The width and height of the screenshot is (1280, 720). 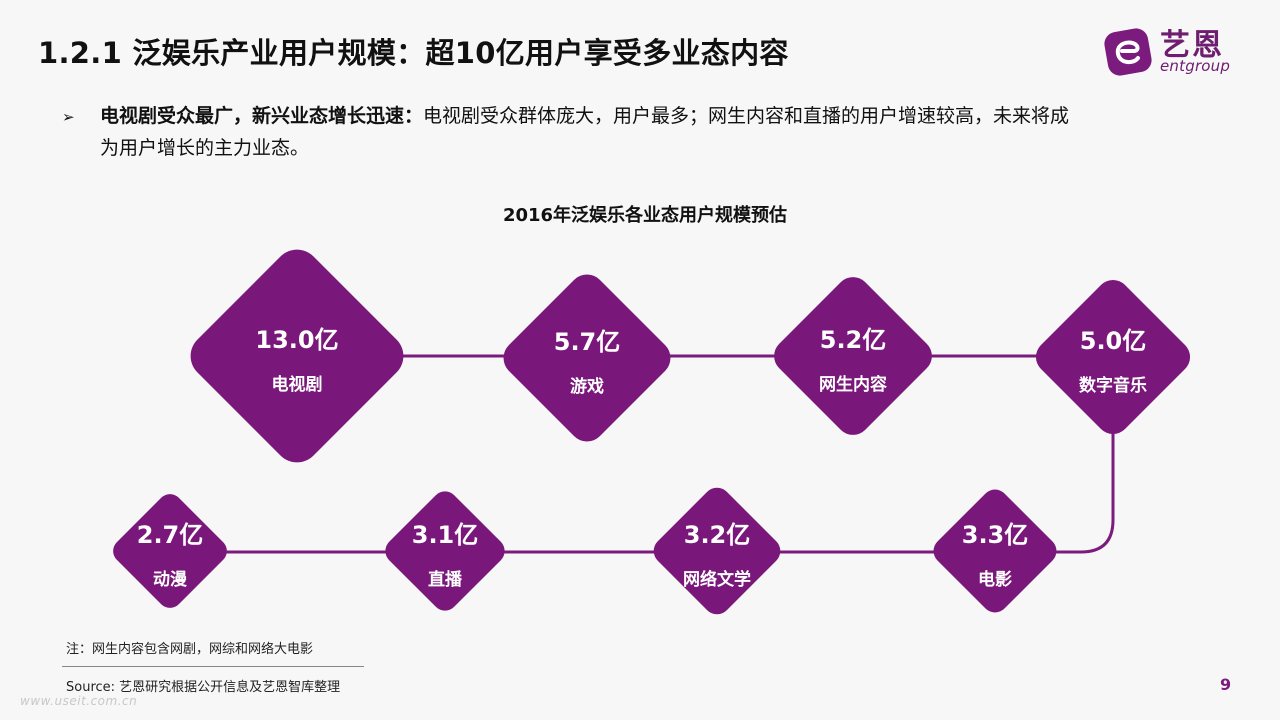 I want to click on node-name: 游戏, so click(x=587, y=387).